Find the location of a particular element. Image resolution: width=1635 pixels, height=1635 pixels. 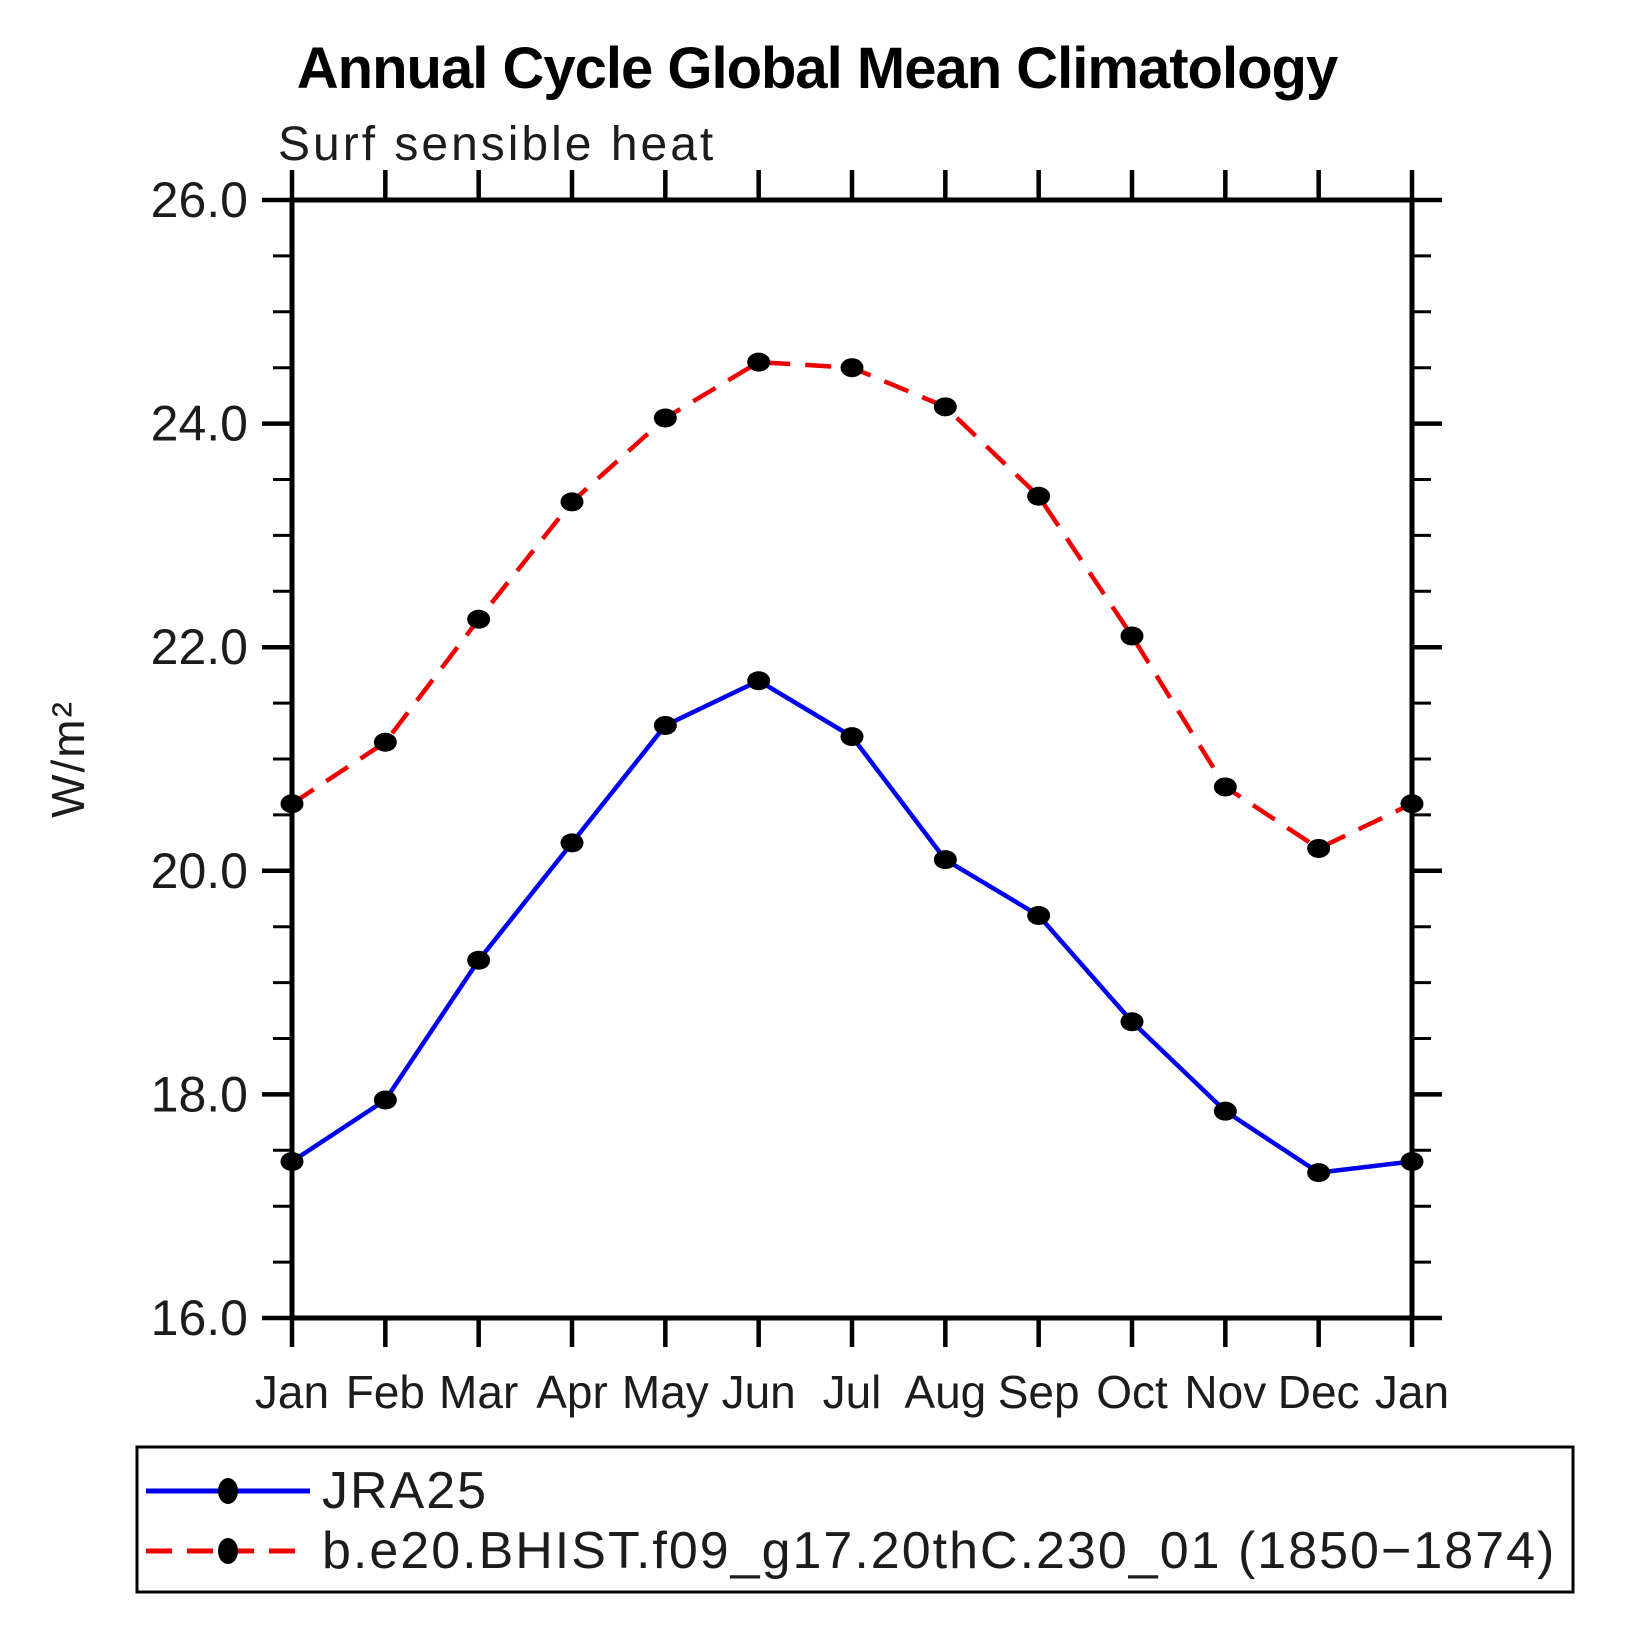

y-tick-label: 16.0 is located at coordinates (199, 1318).